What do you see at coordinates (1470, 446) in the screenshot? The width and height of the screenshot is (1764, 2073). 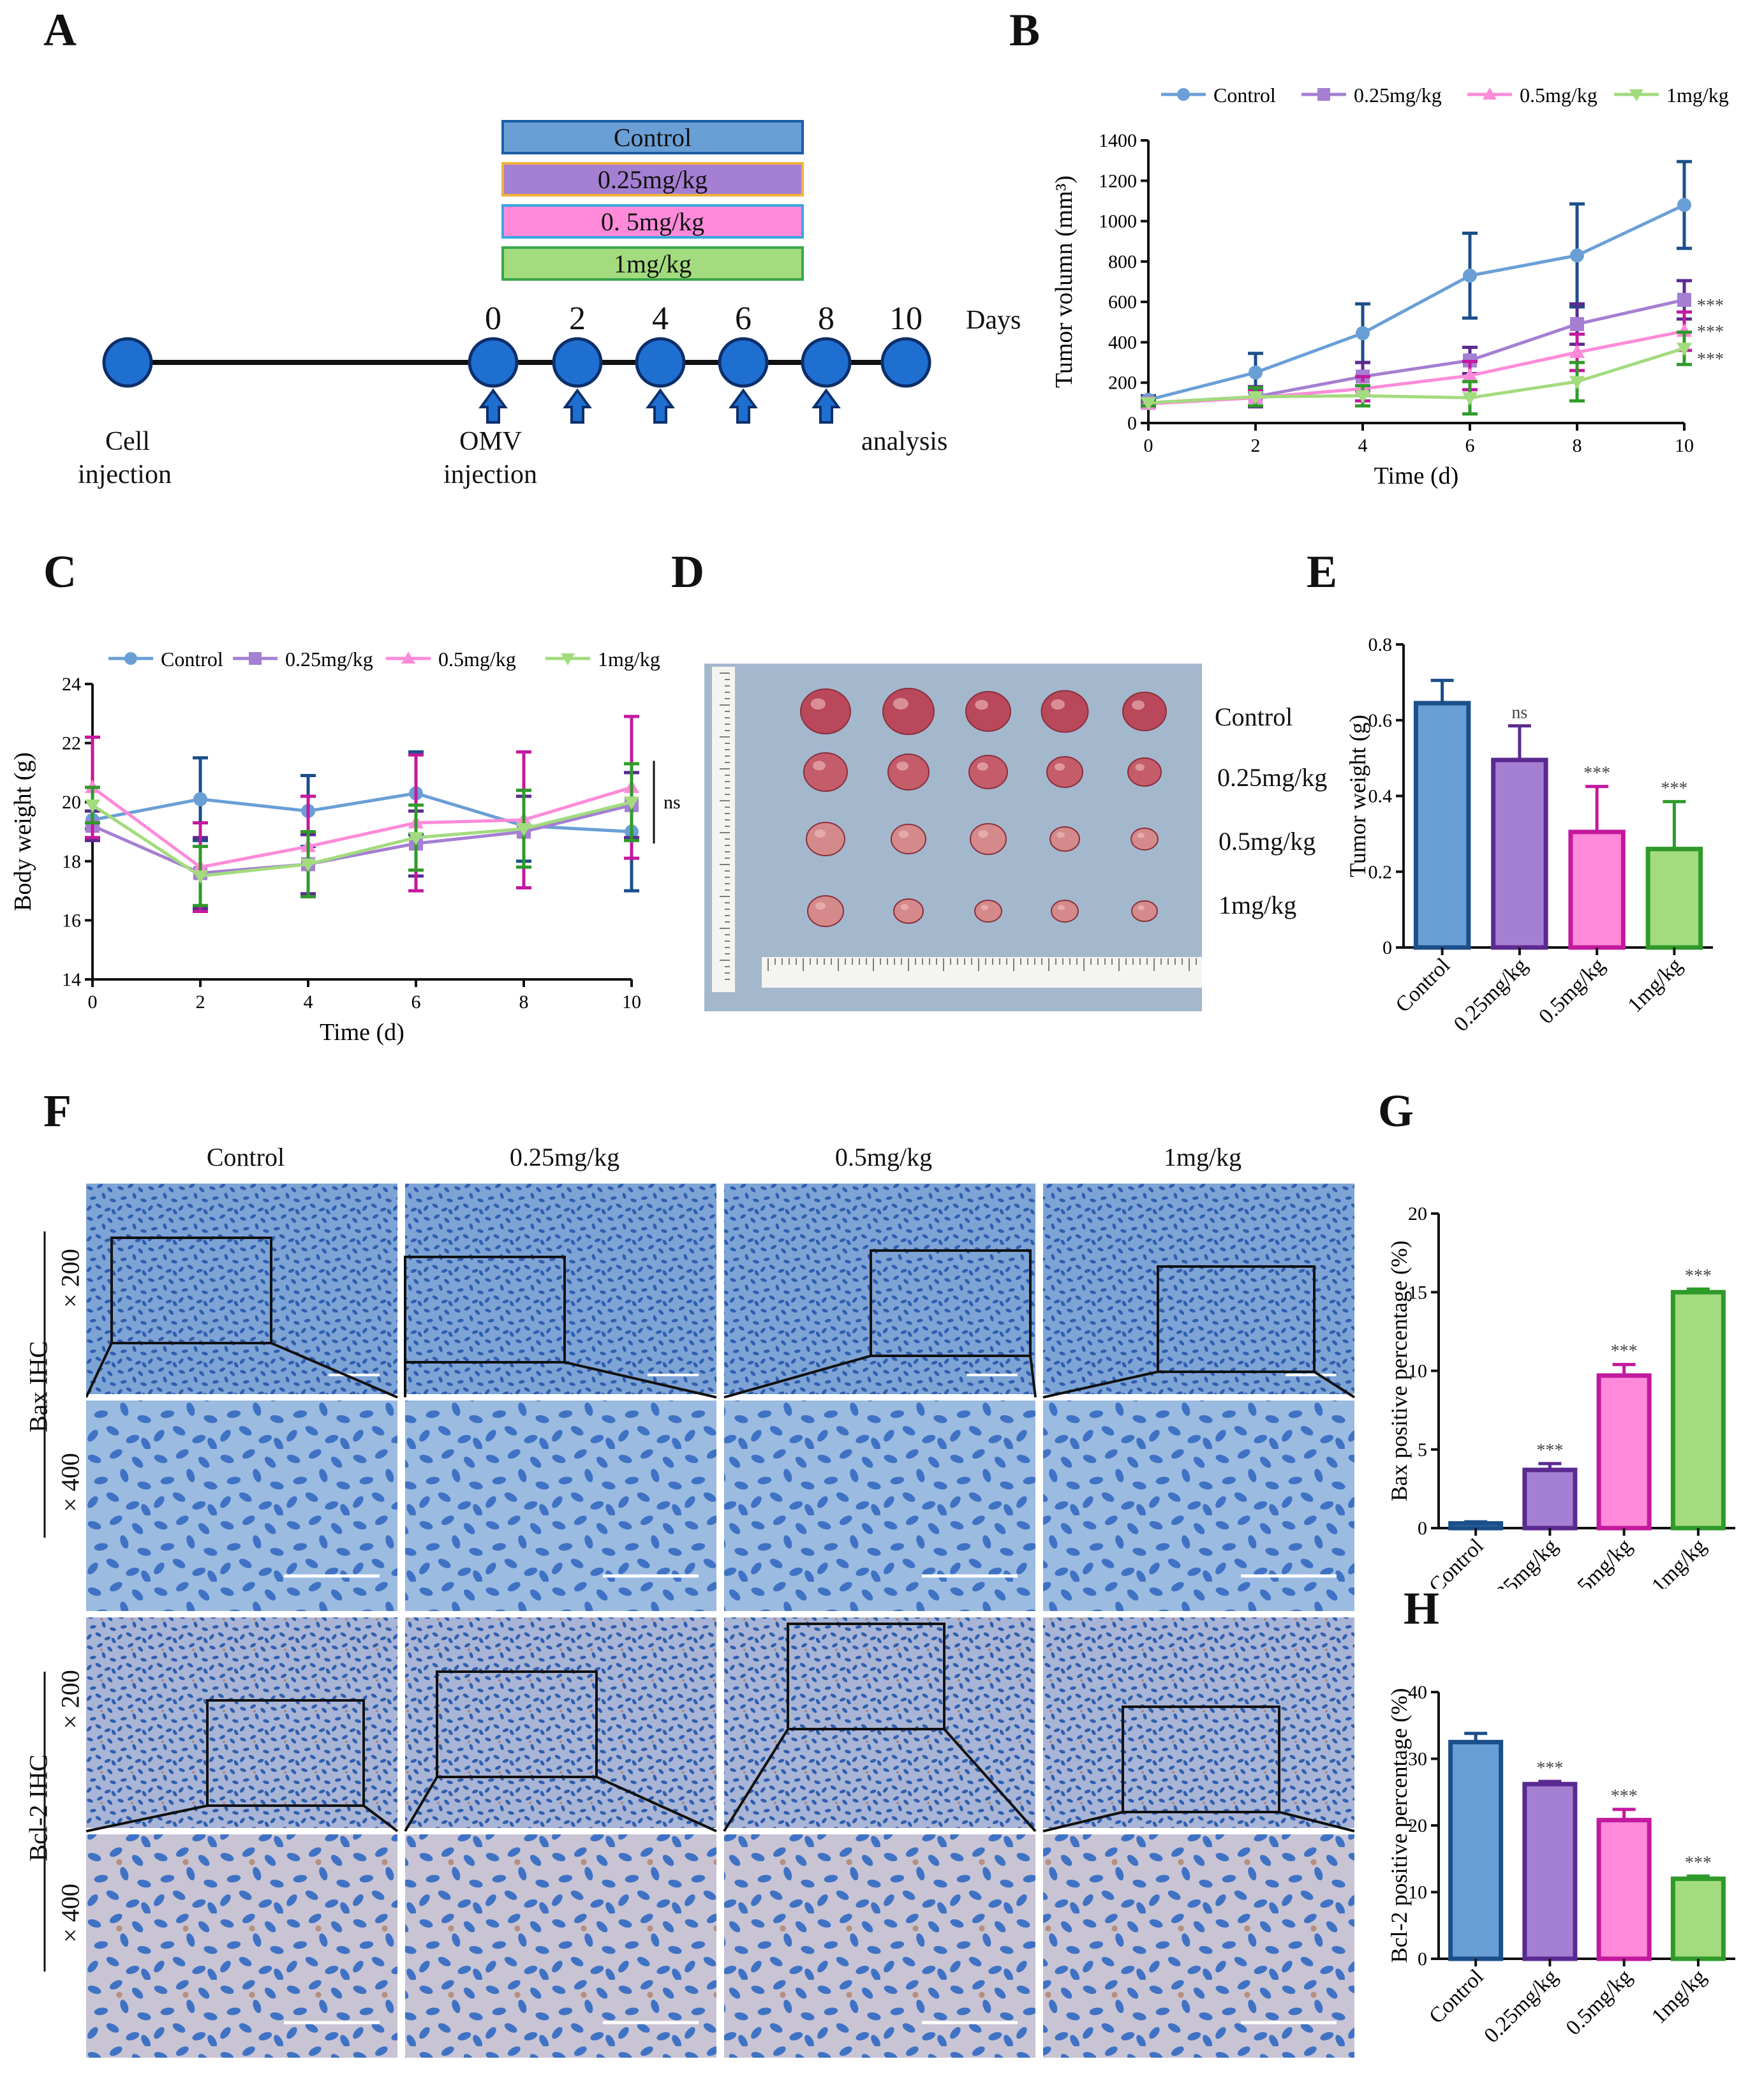 I see `x-tick-label: 6` at bounding box center [1470, 446].